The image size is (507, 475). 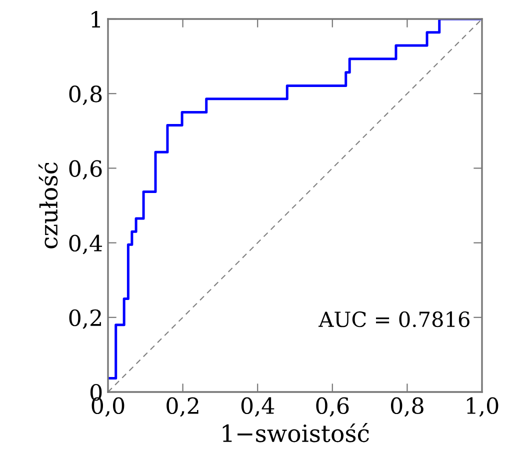 What do you see at coordinates (85, 319) in the screenshot?
I see `y-tick-label: 0,2` at bounding box center [85, 319].